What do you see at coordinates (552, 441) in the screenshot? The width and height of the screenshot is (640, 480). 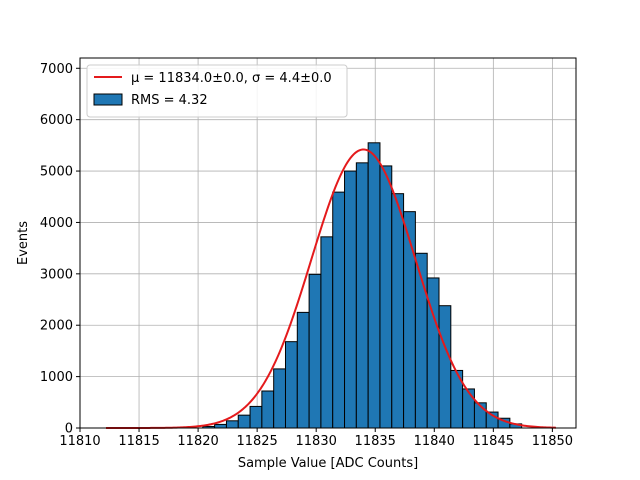 I see `x-tick-label: 11850` at bounding box center [552, 441].